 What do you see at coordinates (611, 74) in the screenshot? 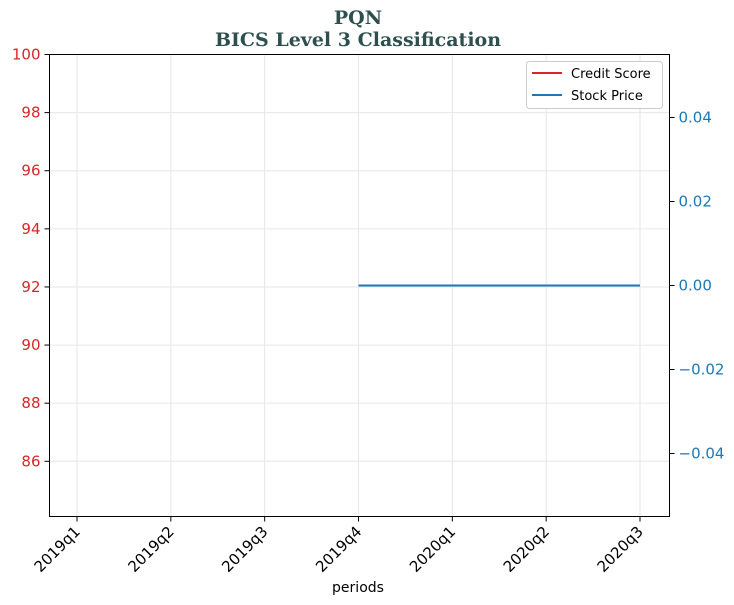
I see `legend-label-credit-score: Credit Score` at bounding box center [611, 74].